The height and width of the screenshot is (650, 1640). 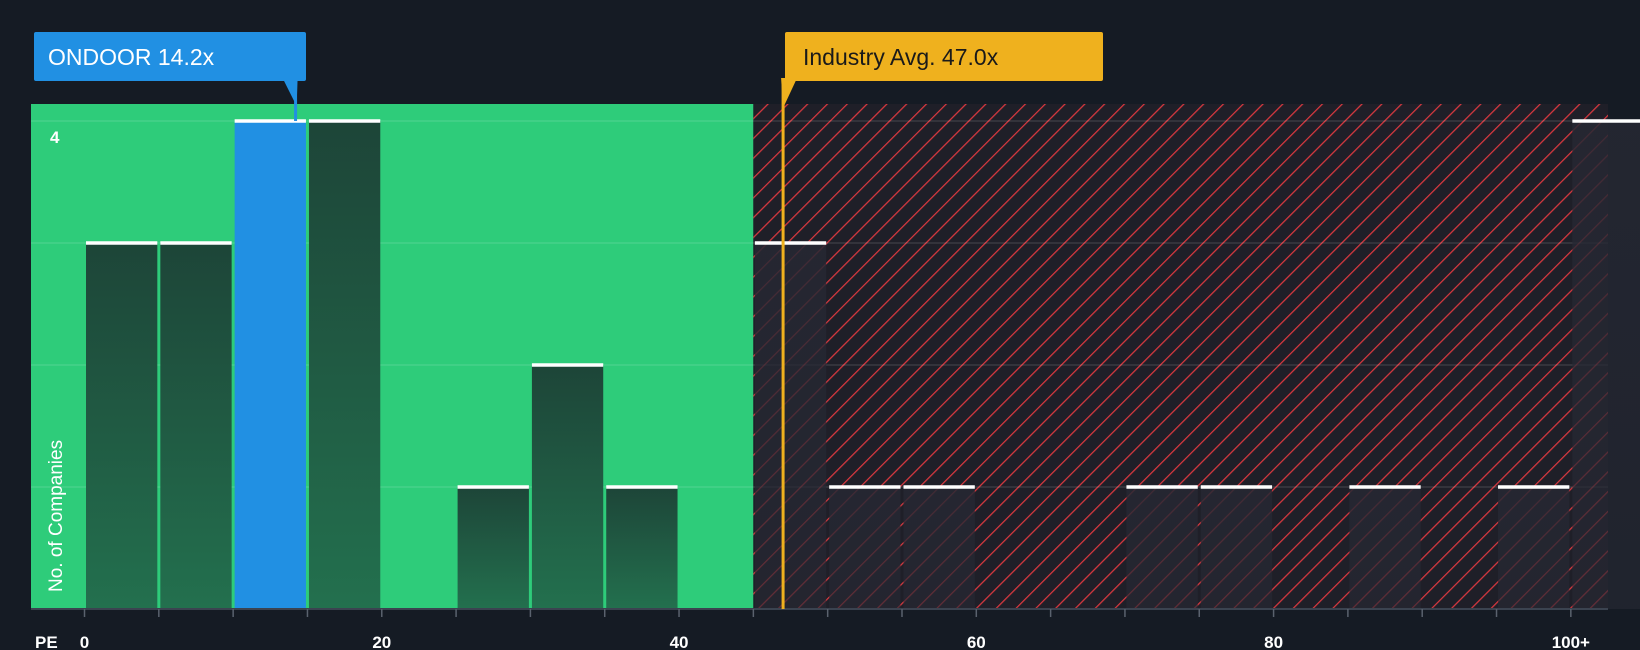 I want to click on company-pe-label: ONDOOR 14.2x, so click(x=131, y=57).